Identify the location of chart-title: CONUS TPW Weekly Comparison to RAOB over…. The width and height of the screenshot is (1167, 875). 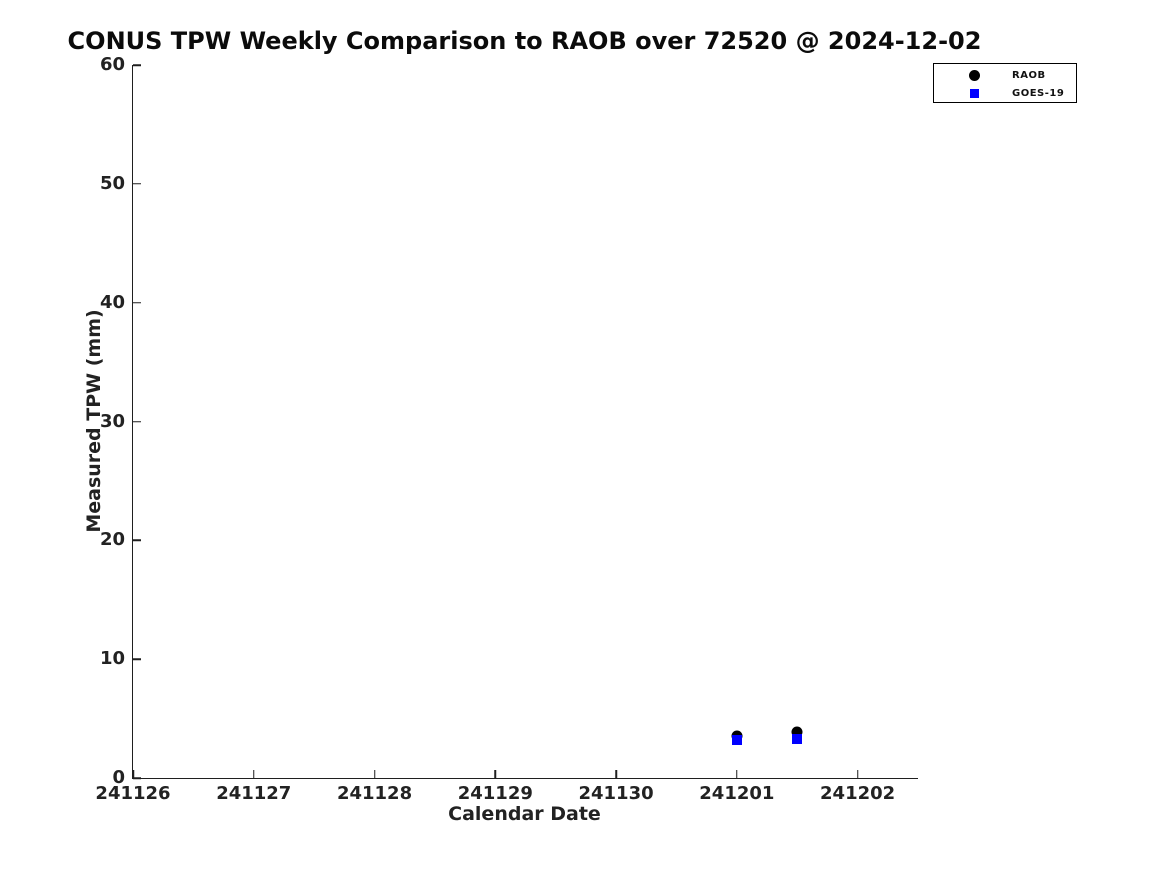
(524, 41).